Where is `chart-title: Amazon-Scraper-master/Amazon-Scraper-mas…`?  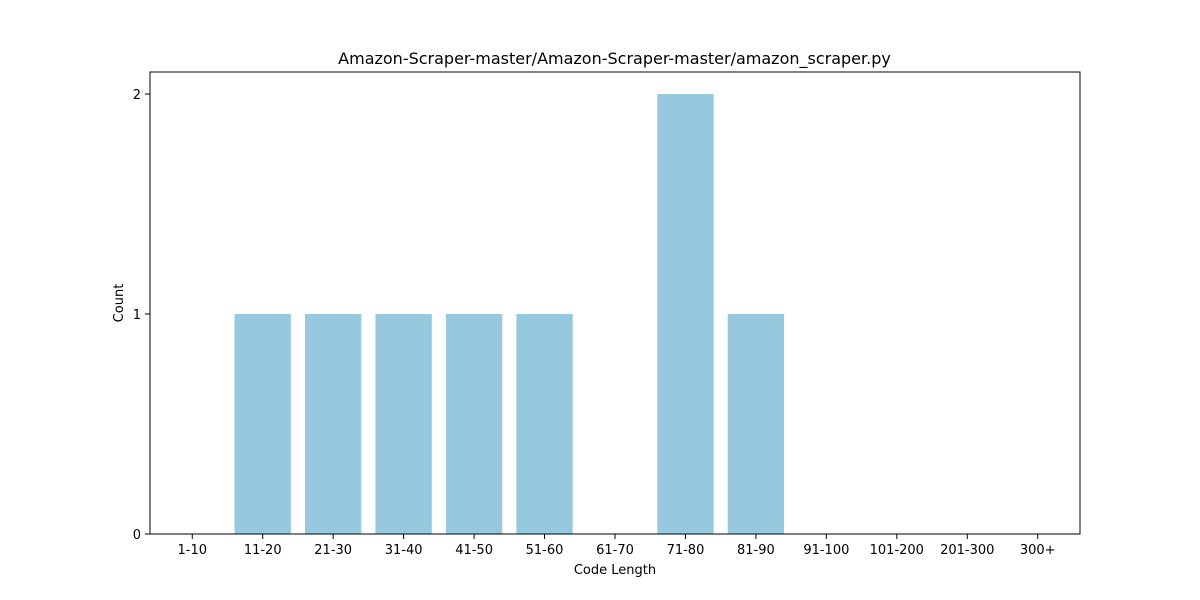 chart-title: Amazon-Scraper-master/Amazon-Scraper-mas… is located at coordinates (614, 59).